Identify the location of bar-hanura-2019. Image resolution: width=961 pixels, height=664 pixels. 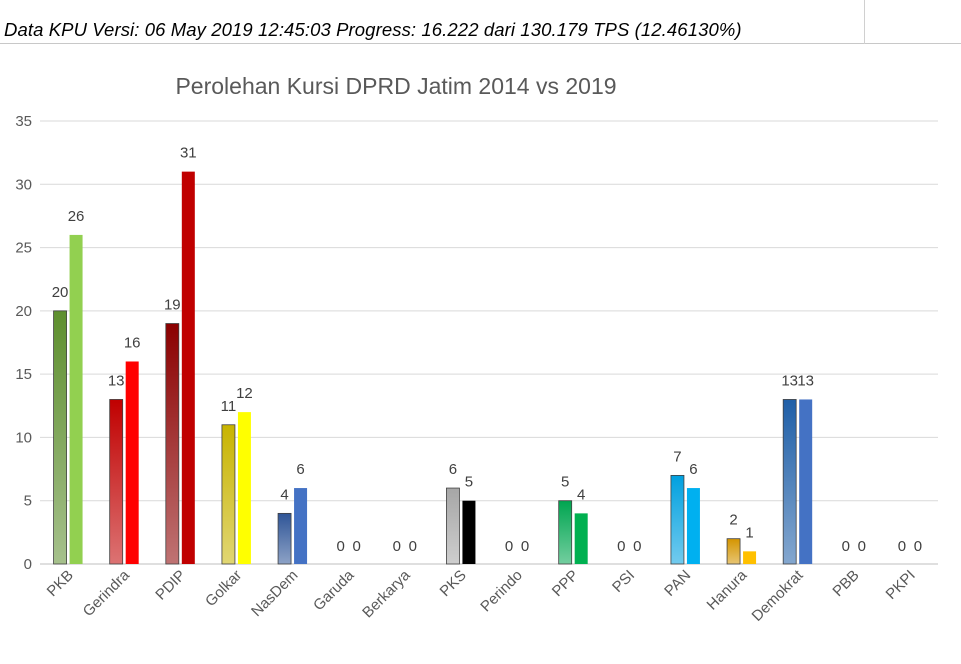
(750, 557).